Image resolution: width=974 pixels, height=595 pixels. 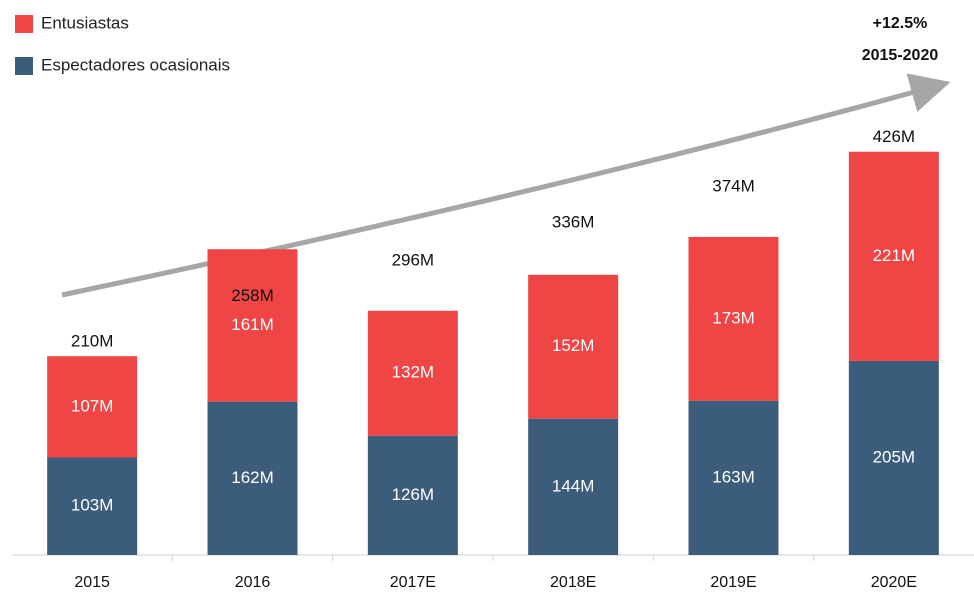 I want to click on value-label: 144M, so click(x=573, y=485).